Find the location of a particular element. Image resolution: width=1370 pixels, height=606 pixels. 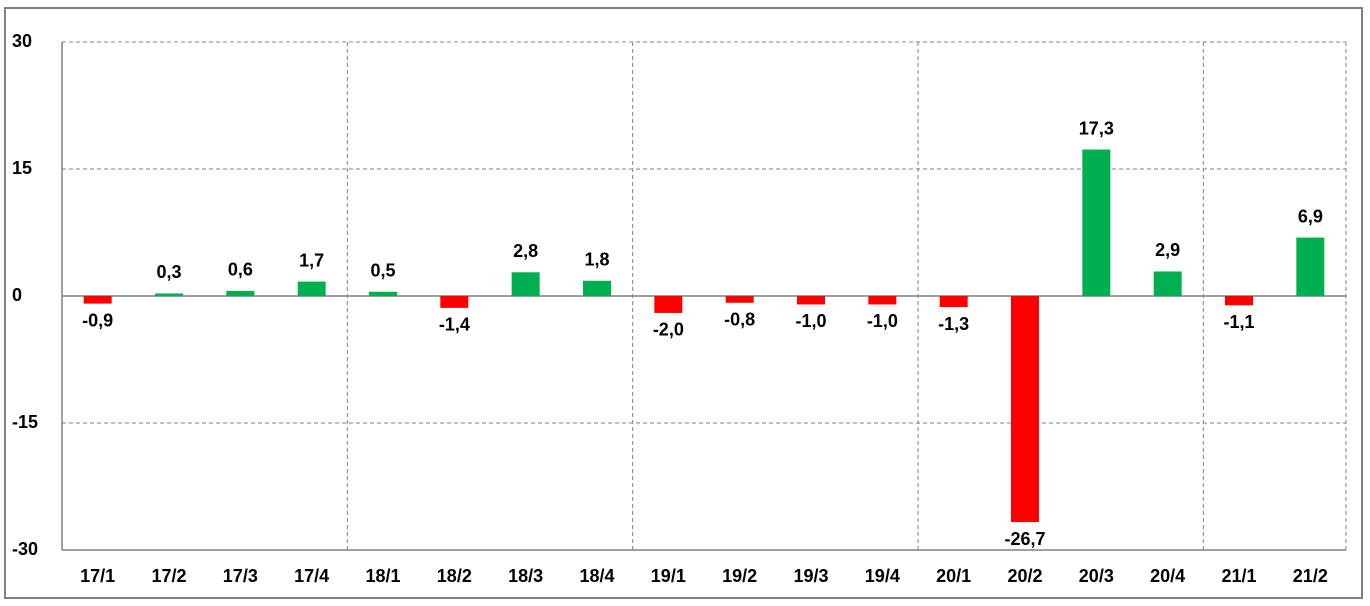

x-tick-label: 20/3 is located at coordinates (1096, 576).